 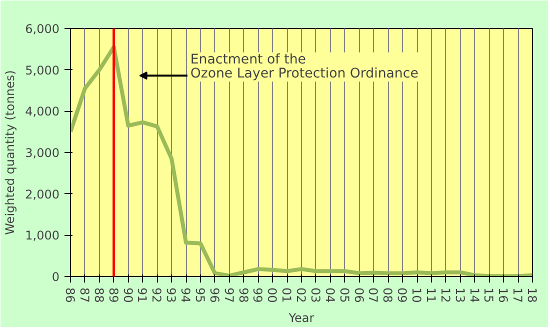 I want to click on x-tick-label: 00, so click(x=272, y=295).